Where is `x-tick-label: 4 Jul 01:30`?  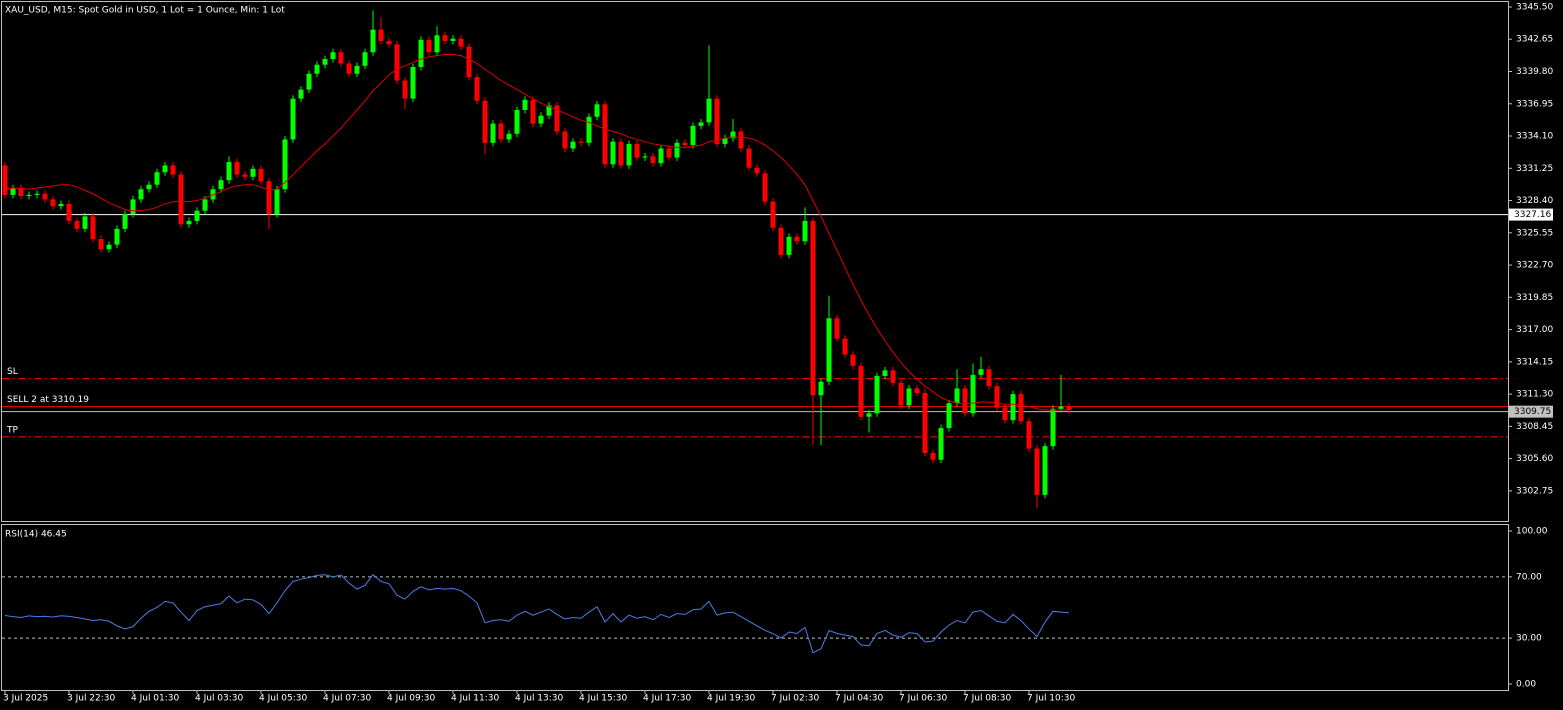
x-tick-label: 4 Jul 01:30 is located at coordinates (155, 699).